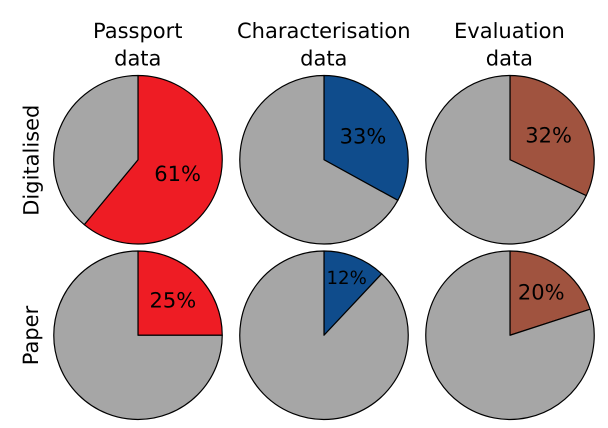 The image size is (608, 428). What do you see at coordinates (363, 136) in the screenshot?
I see `data-label: 33%` at bounding box center [363, 136].